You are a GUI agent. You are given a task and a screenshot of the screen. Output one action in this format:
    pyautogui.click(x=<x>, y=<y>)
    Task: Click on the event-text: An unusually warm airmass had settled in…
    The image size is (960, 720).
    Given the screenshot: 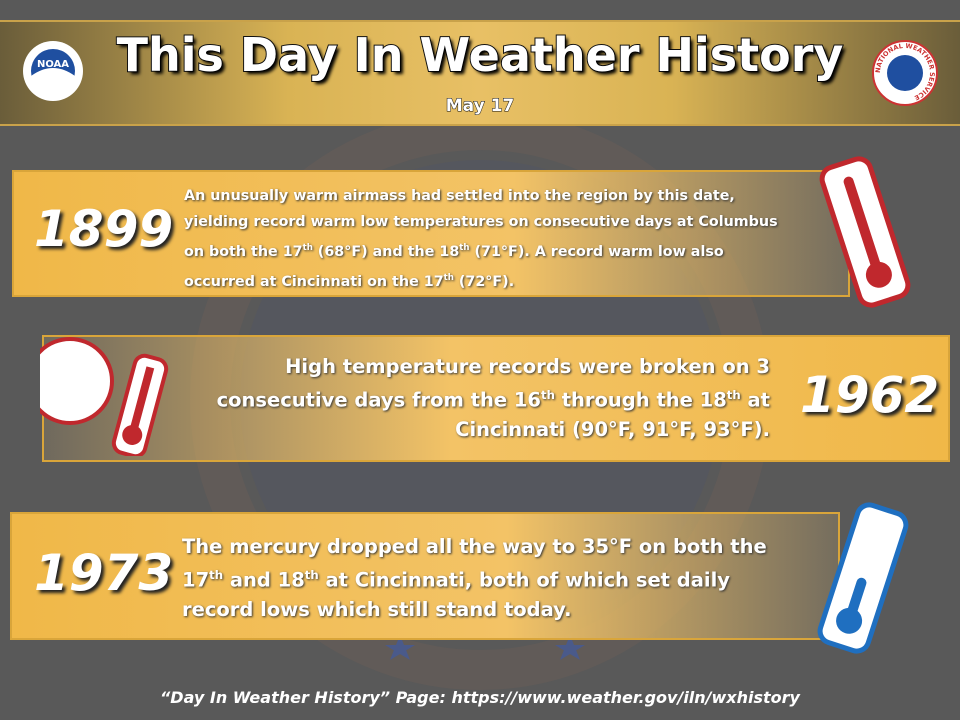 What is the action you would take?
    pyautogui.click(x=484, y=239)
    